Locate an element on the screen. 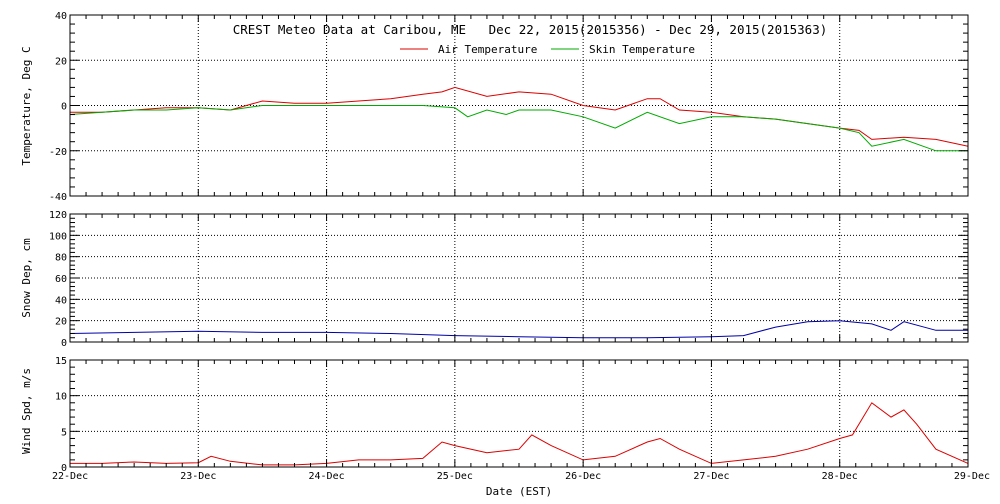  y-tick-label-snow-depth: 40 is located at coordinates (61, 300).